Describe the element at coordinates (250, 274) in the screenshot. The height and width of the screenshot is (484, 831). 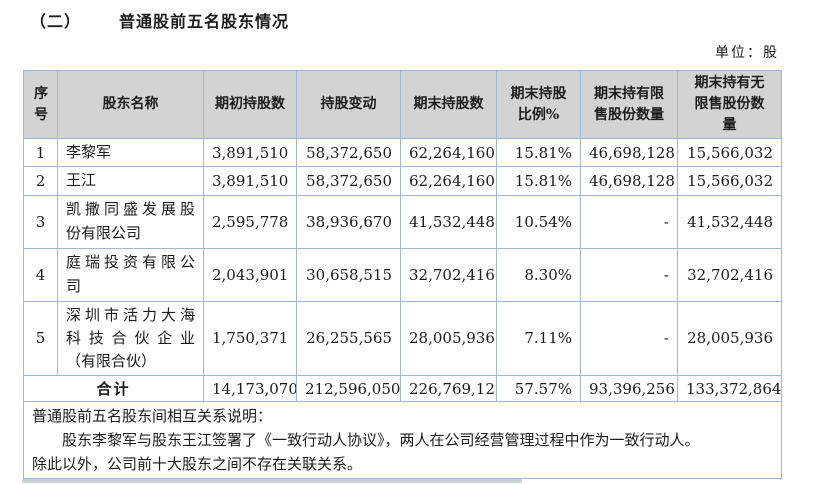
I see `cell-initial-shares: 2,043,901` at that location.